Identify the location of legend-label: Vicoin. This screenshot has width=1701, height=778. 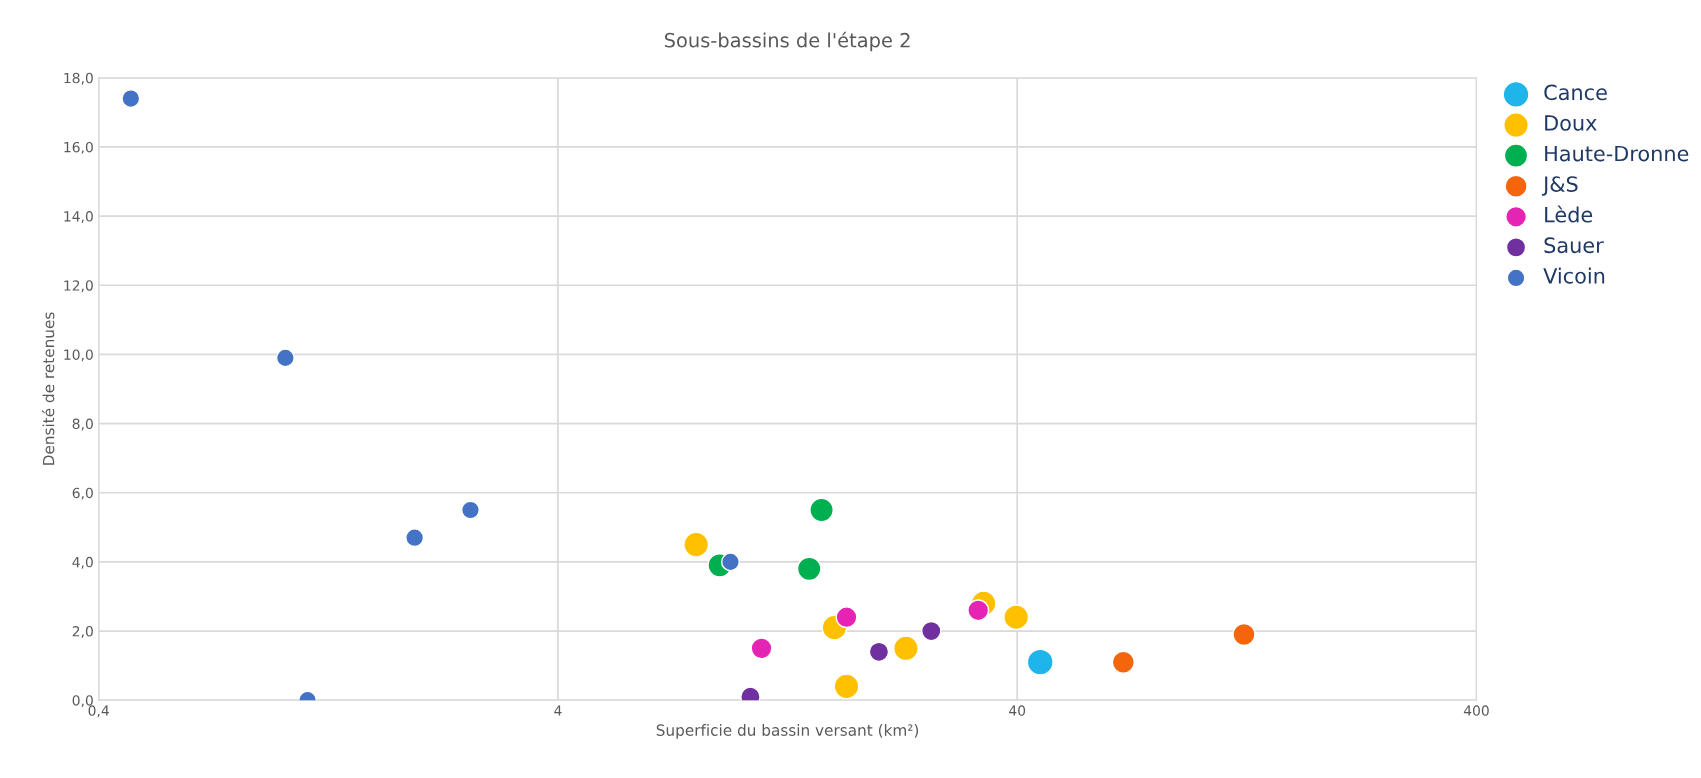
(1574, 275).